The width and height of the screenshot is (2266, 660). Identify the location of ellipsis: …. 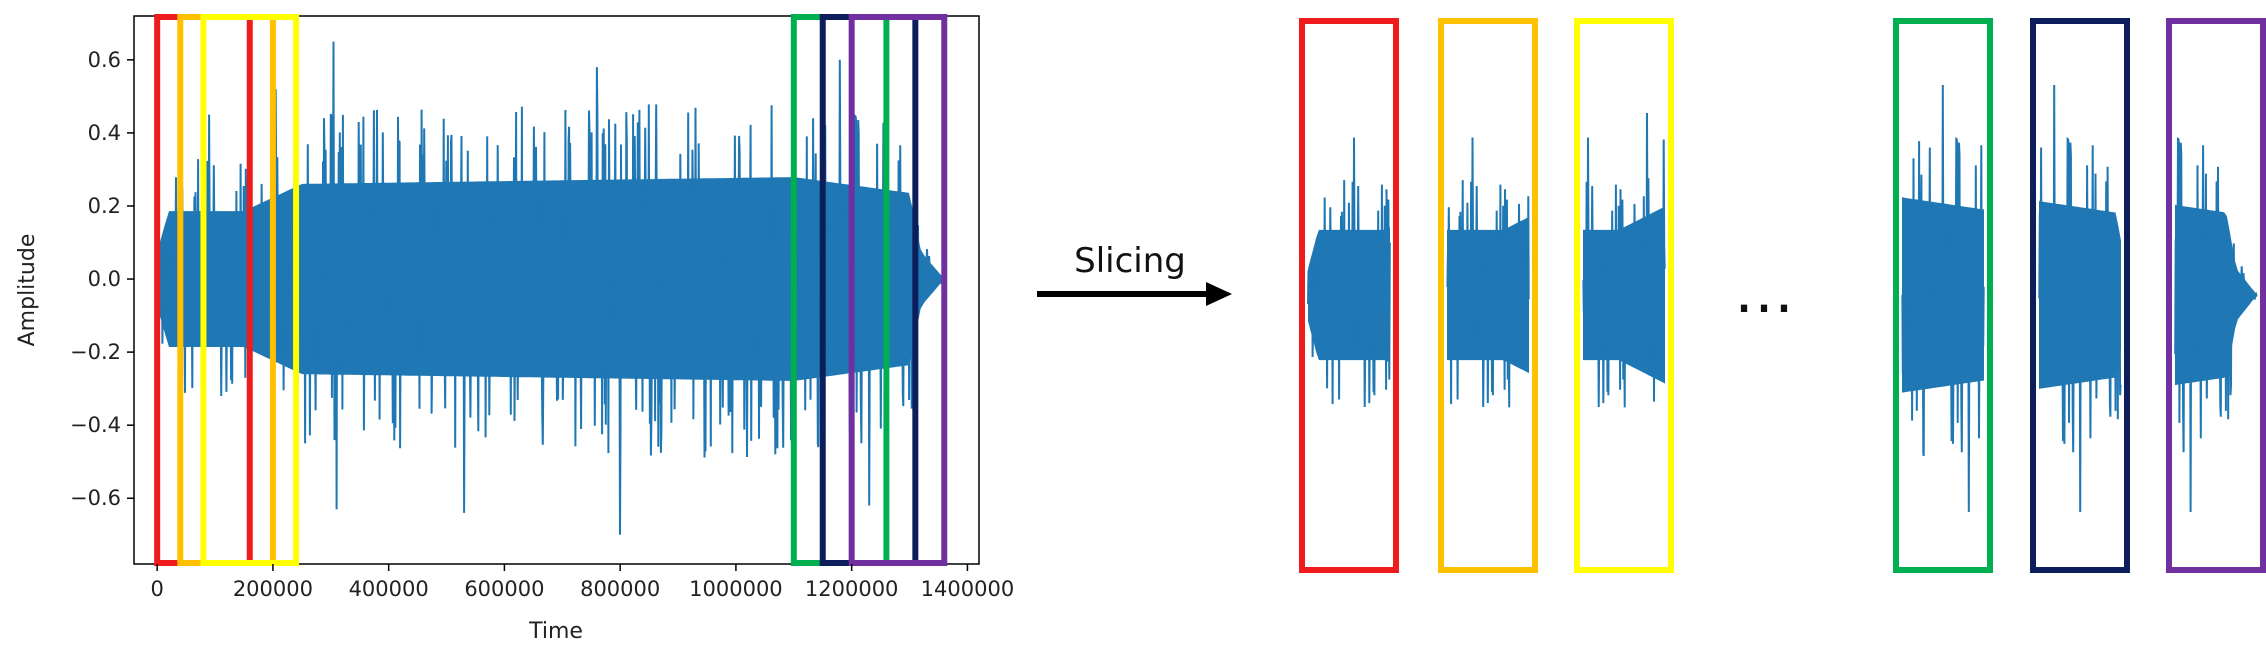
(1764, 292).